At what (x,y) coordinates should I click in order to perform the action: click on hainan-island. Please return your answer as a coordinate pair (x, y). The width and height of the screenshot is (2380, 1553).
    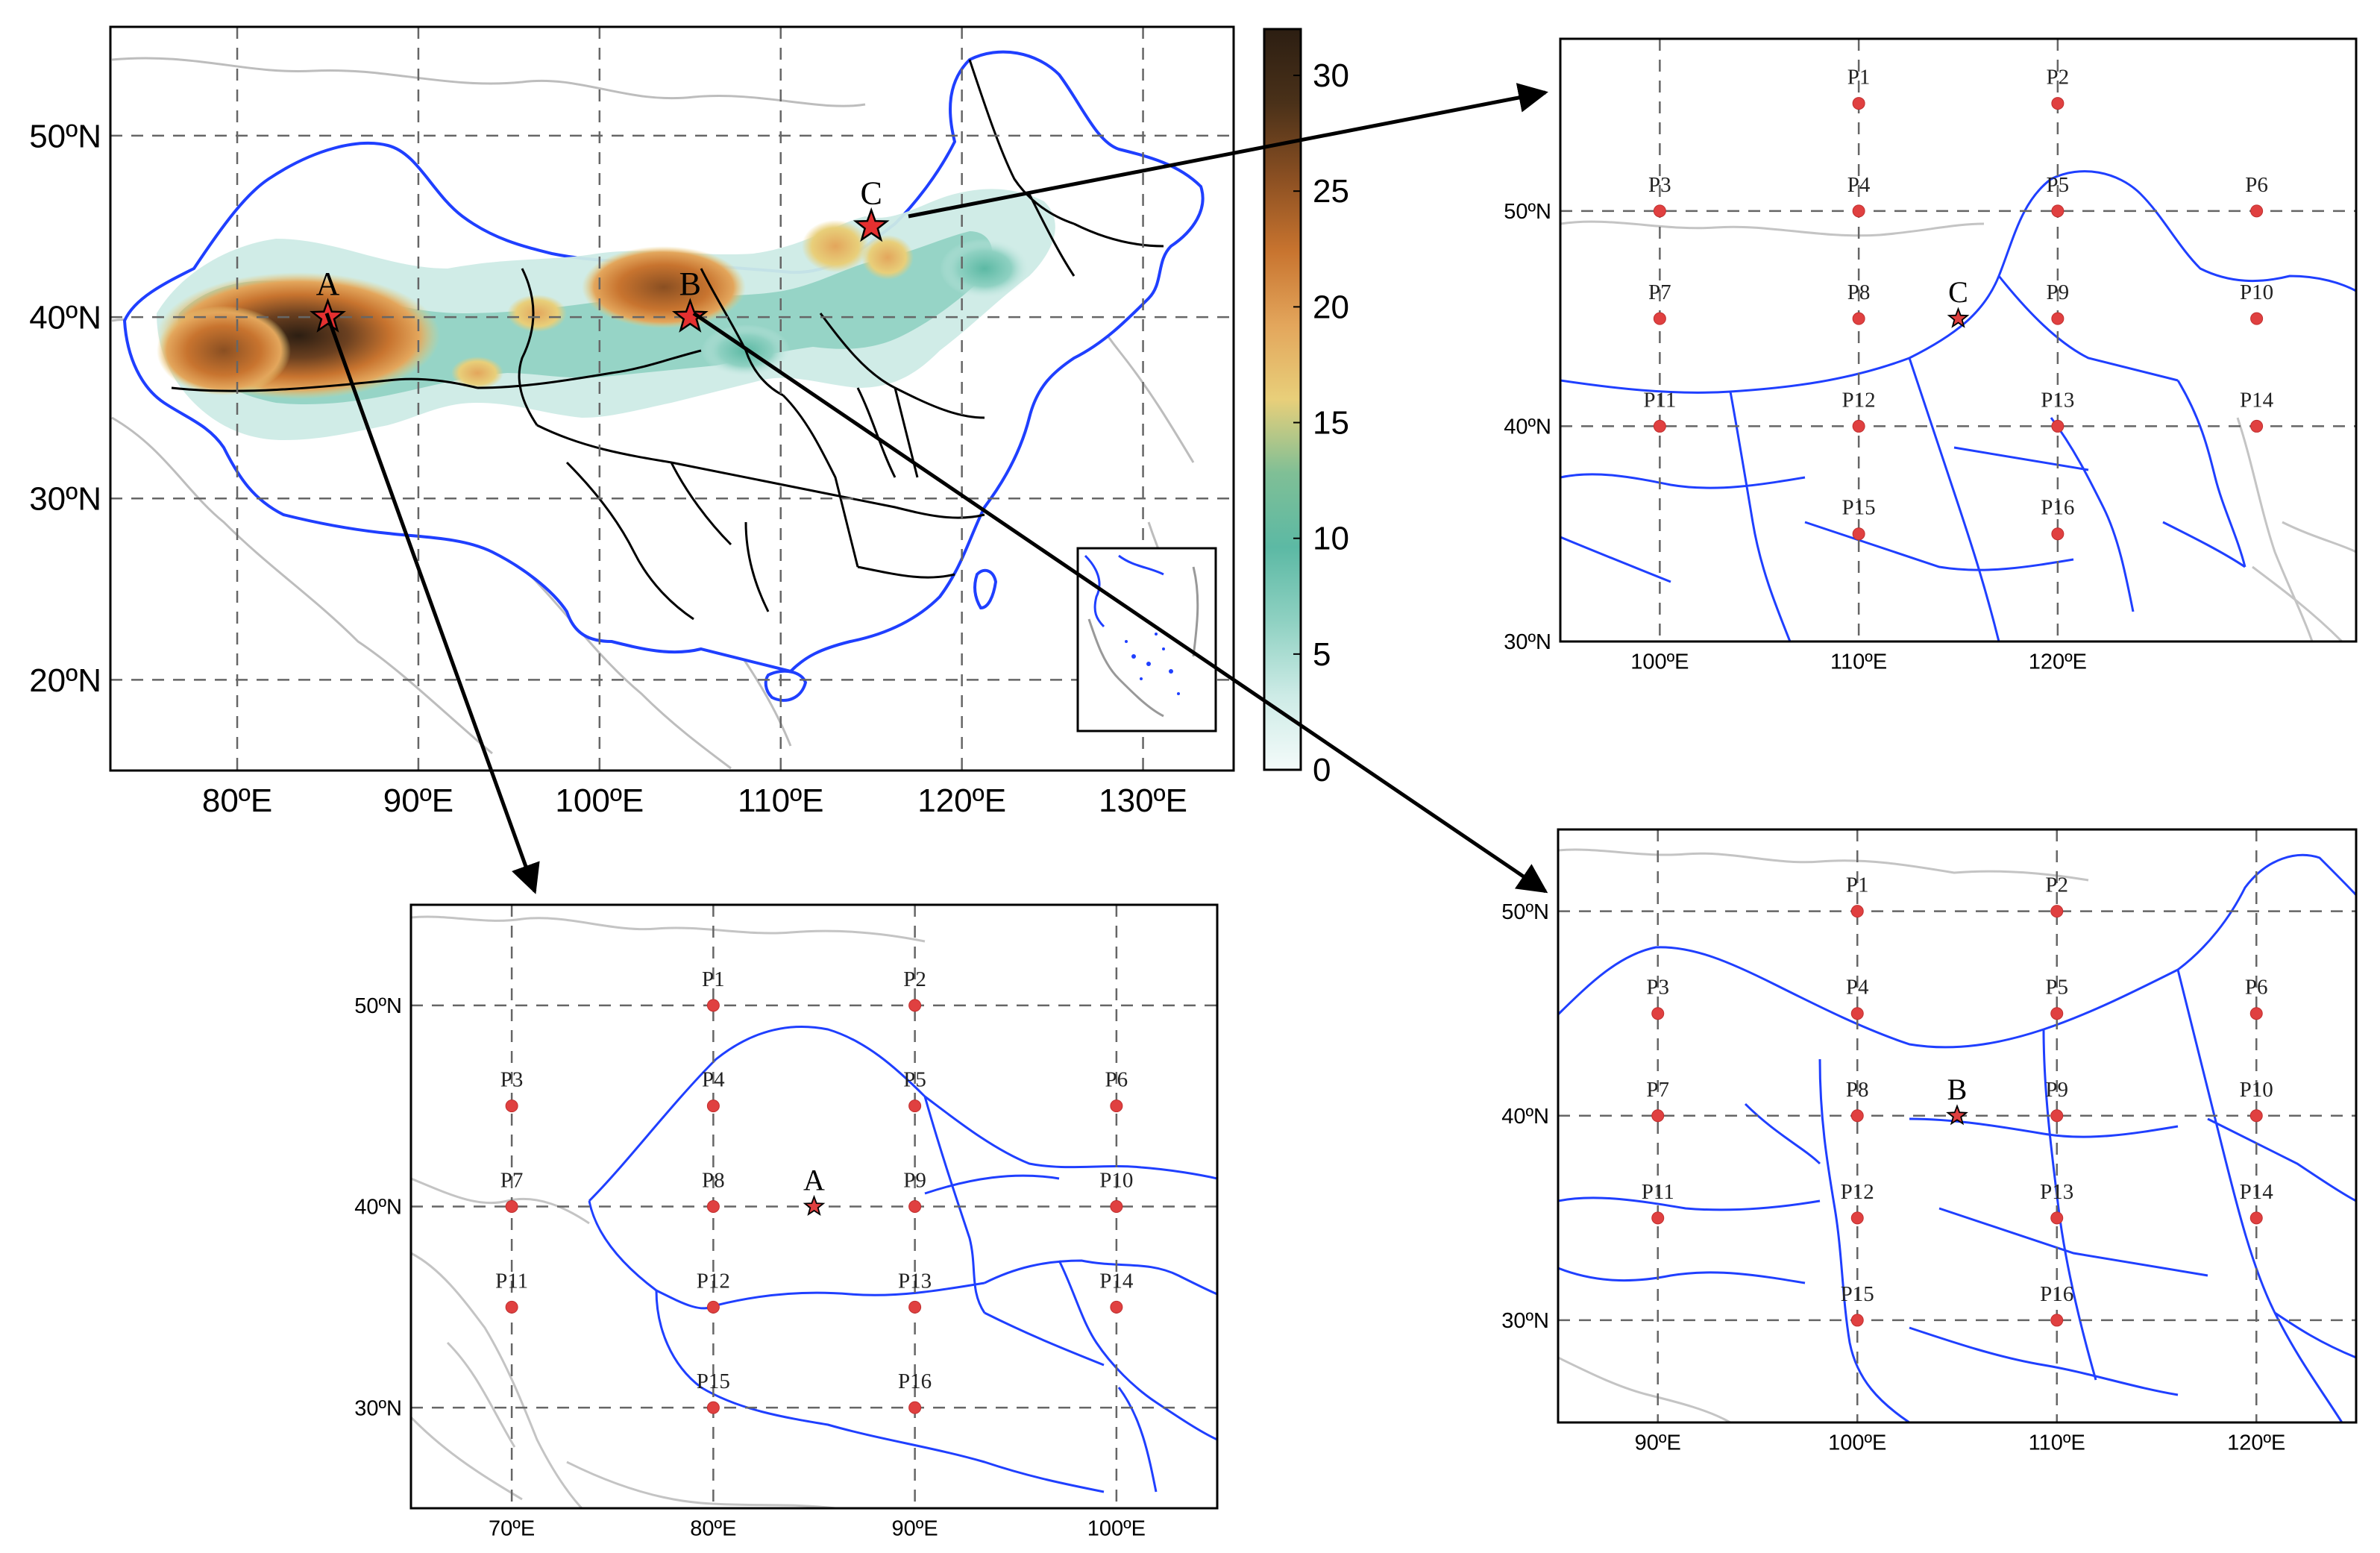
    Looking at the image, I should click on (786, 685).